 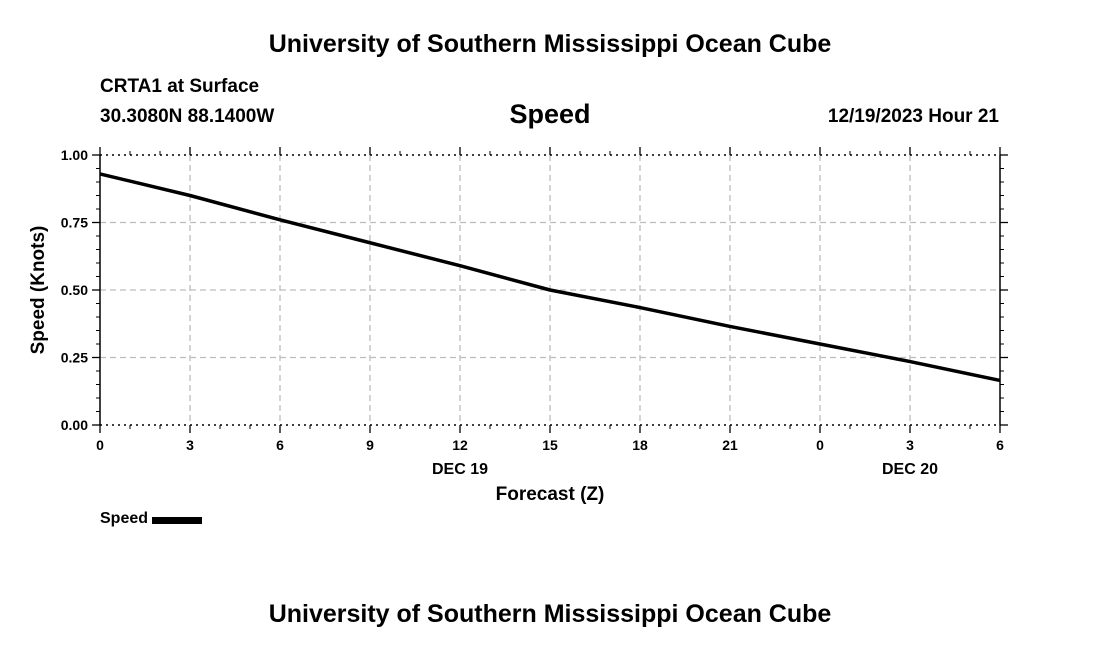 I want to click on x-date-label: DEC 20, so click(x=910, y=469).